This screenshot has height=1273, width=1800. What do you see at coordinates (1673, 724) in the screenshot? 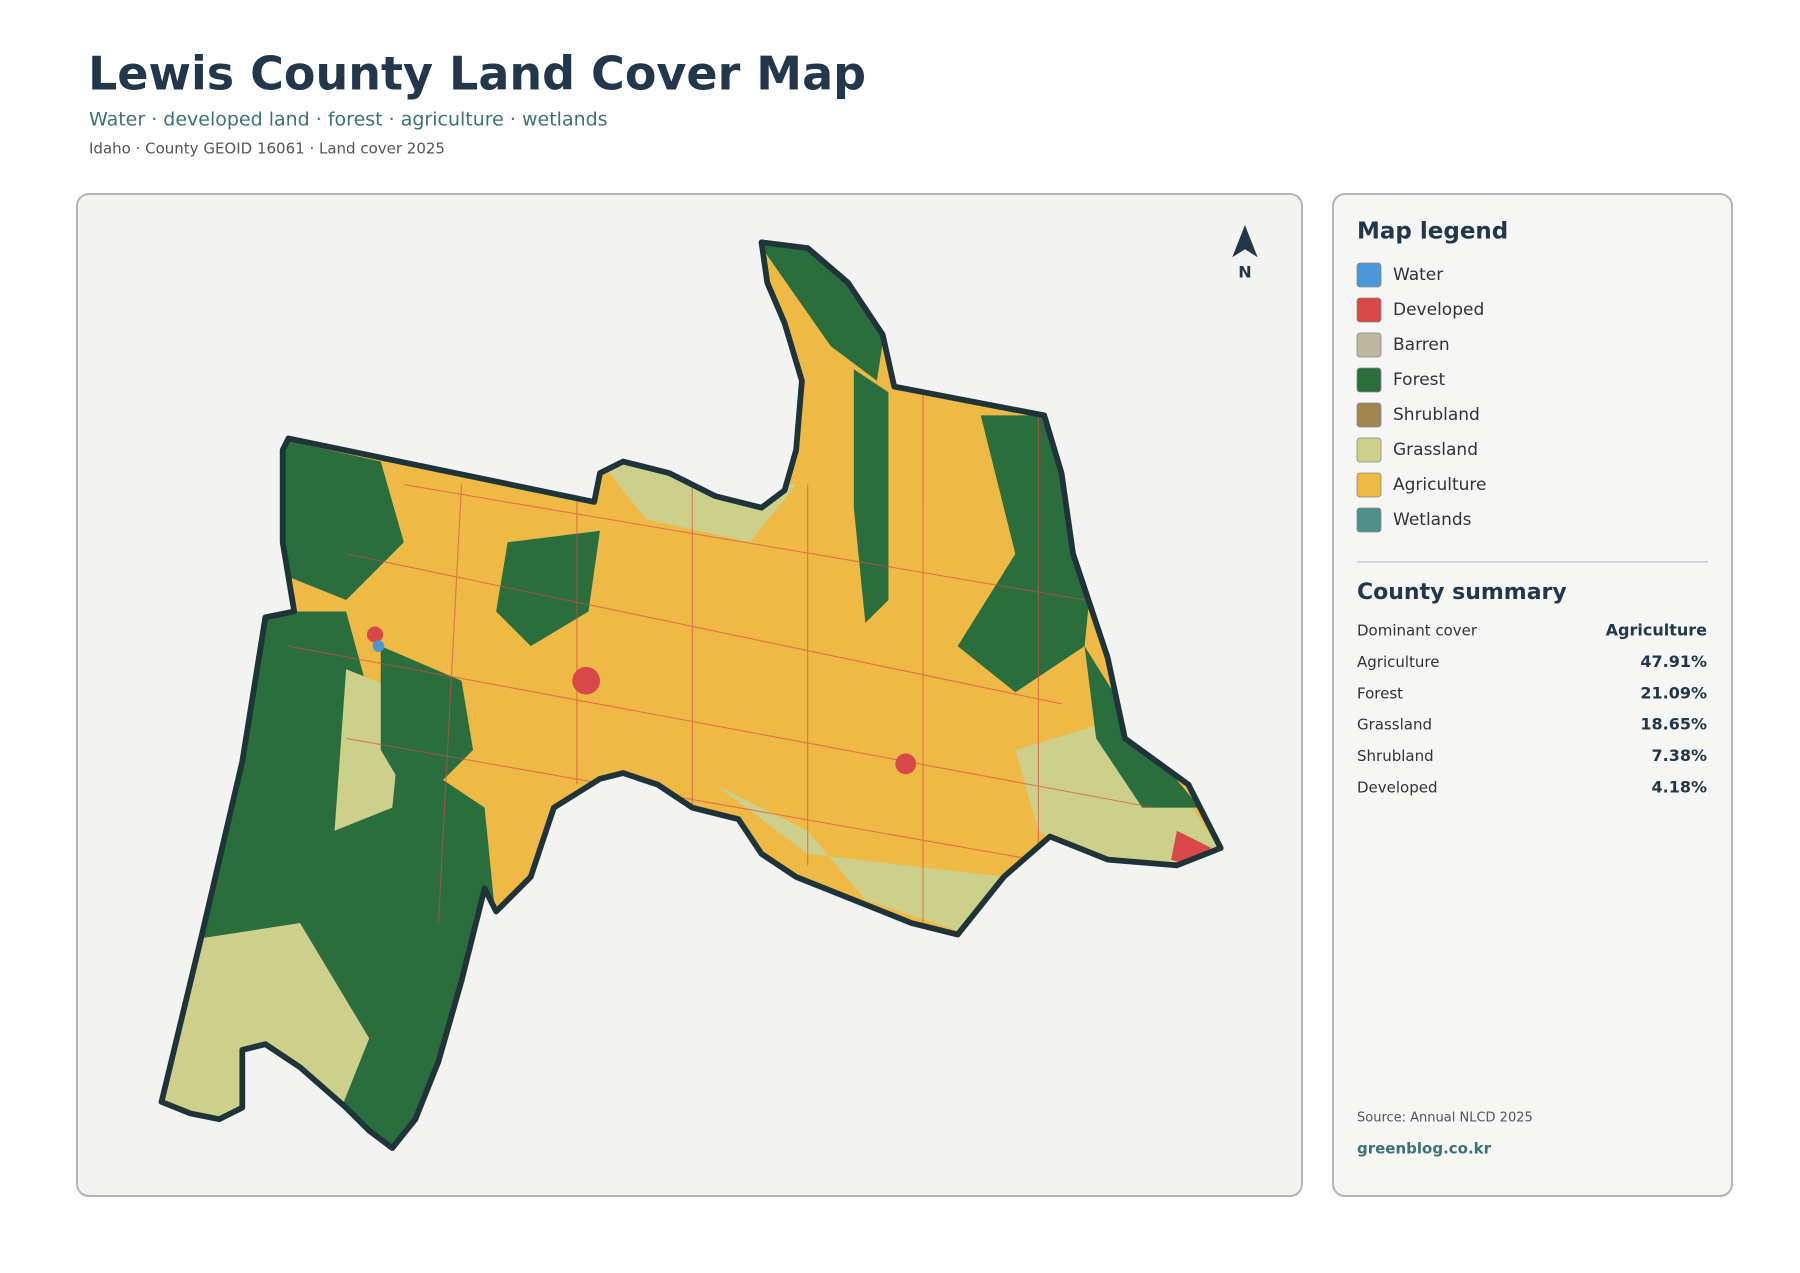
I see `summary-value: 18.65%` at bounding box center [1673, 724].